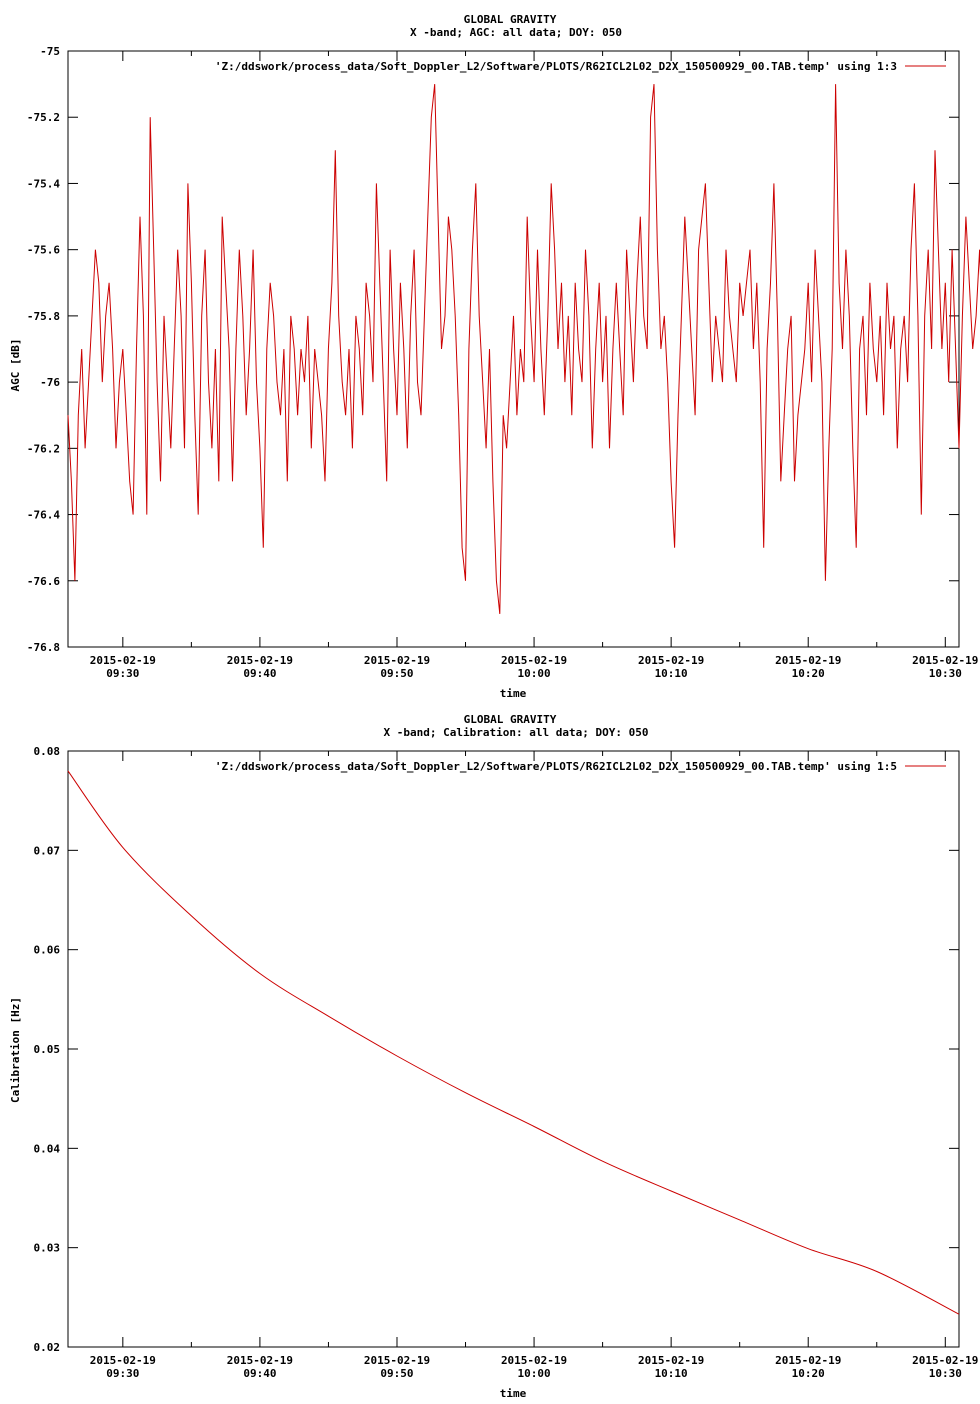 The height and width of the screenshot is (1404, 980). I want to click on y-tick-label: 0.04, so click(47, 1148).